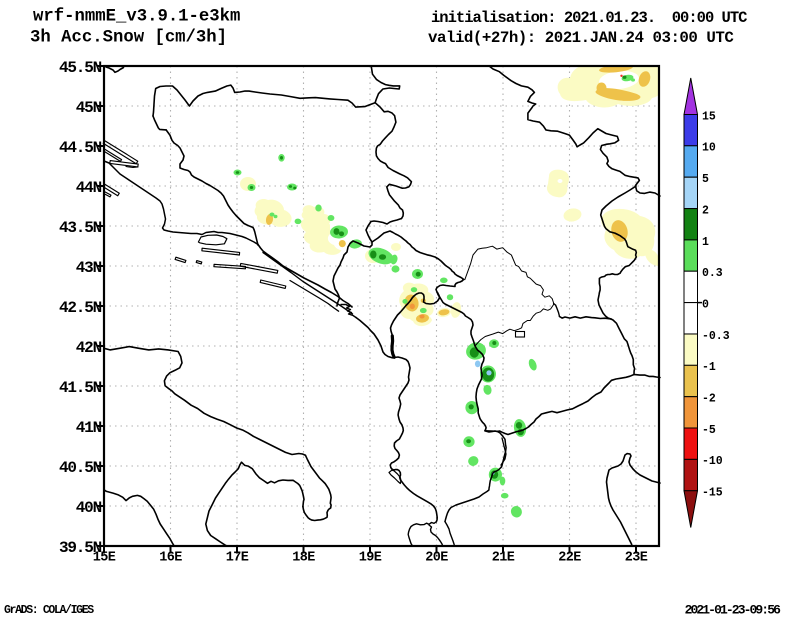 The height and width of the screenshot is (618, 800). I want to click on svg-text: -5, so click(709, 430).